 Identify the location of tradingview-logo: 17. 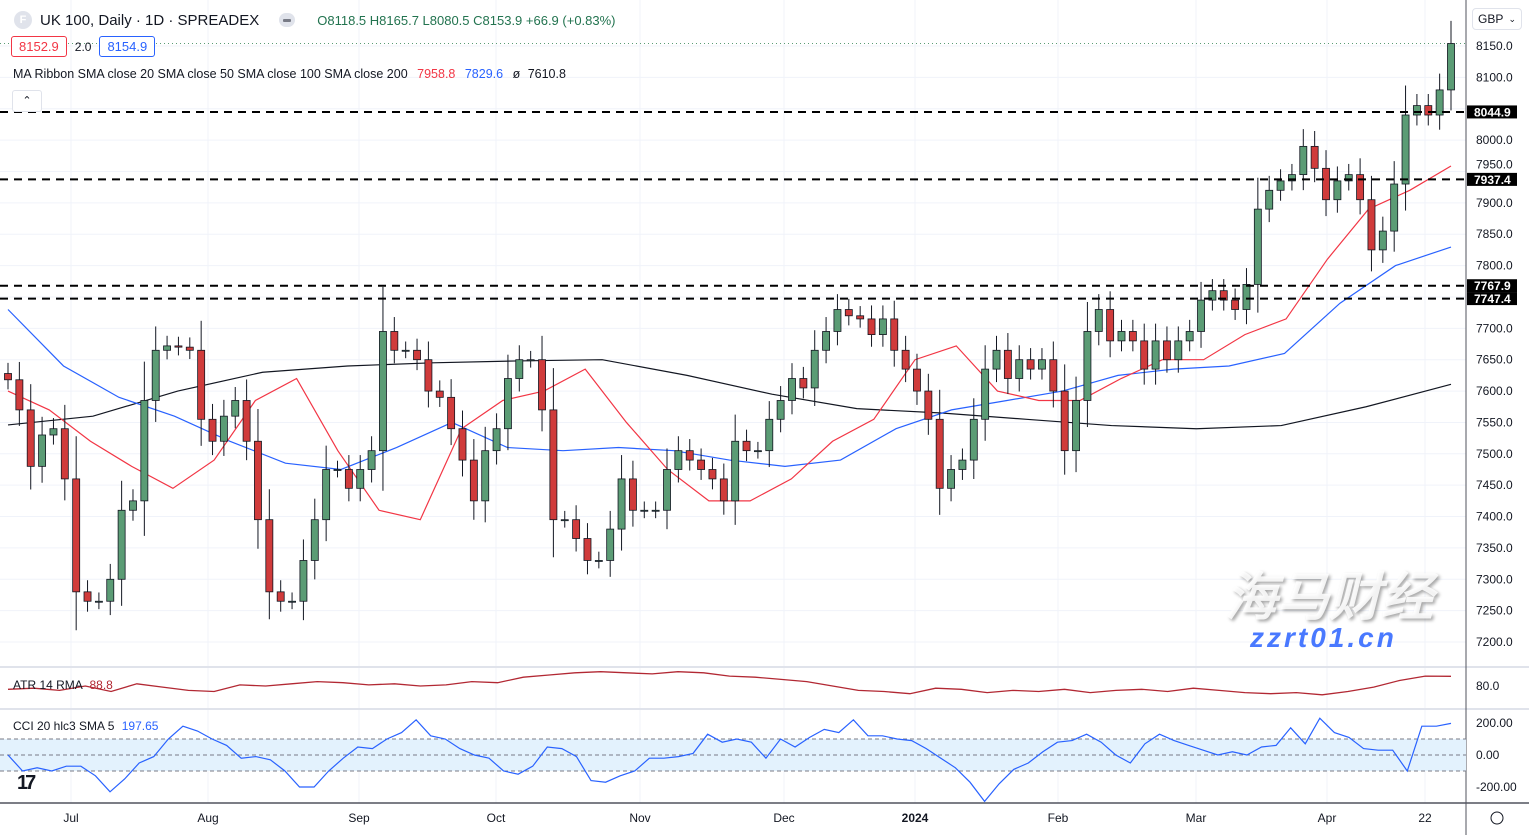
(26, 783).